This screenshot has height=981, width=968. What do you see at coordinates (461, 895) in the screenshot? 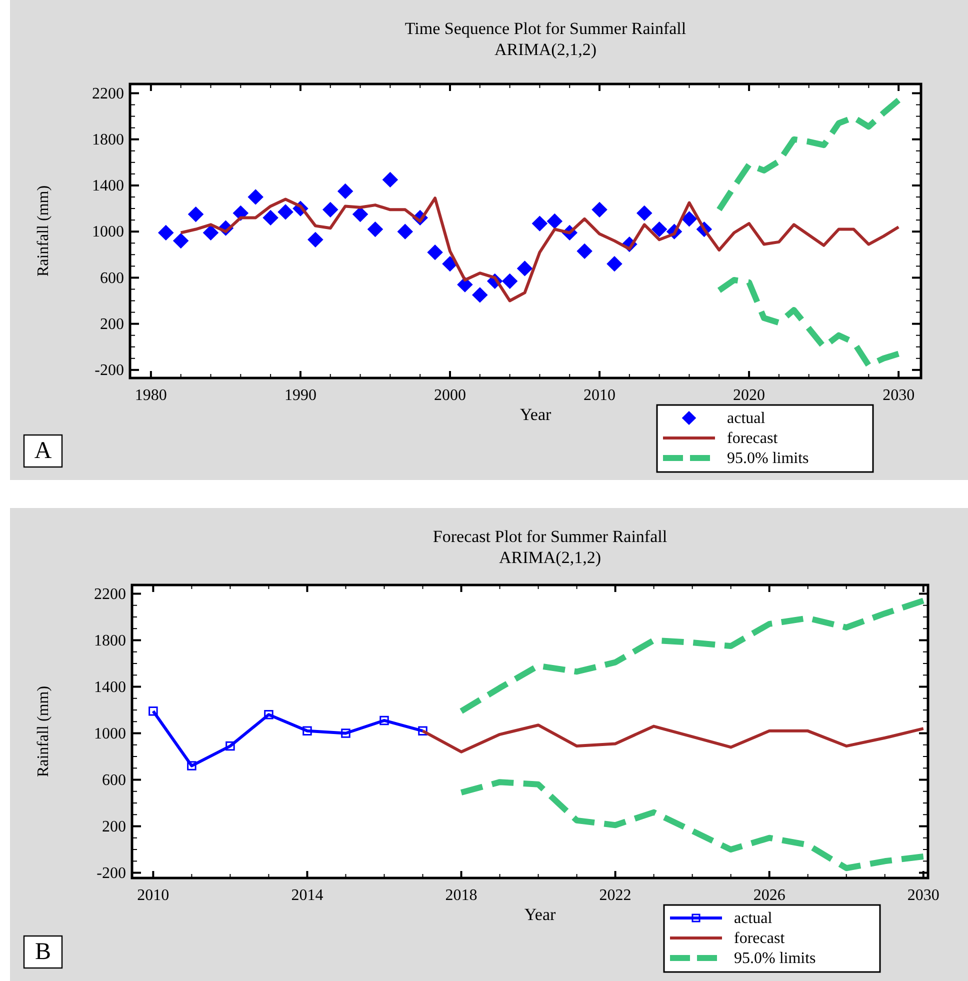
I see `x-tick-label: 2018` at bounding box center [461, 895].